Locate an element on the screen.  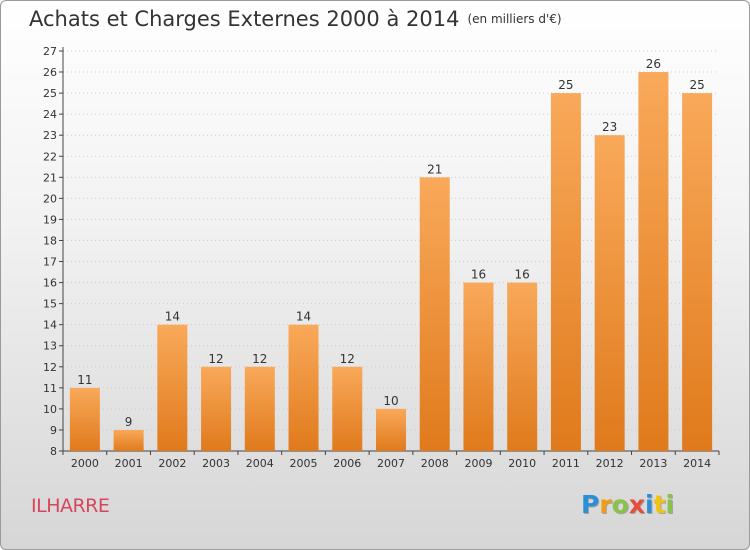
y-tick-label: 12 is located at coordinates (50, 367).